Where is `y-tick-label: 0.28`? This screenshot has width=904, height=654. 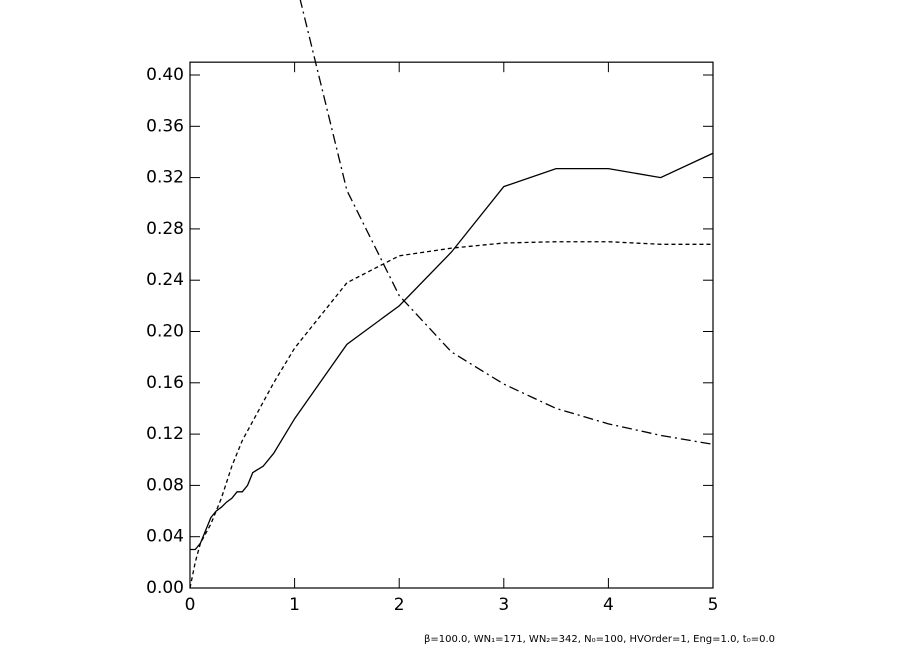
y-tick-label: 0.28 is located at coordinates (165, 229).